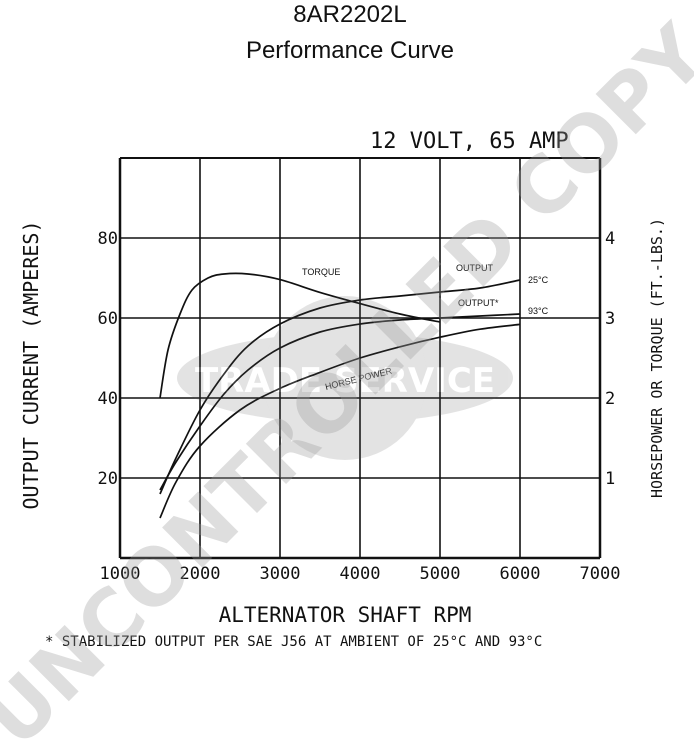  What do you see at coordinates (600, 574) in the screenshot?
I see `x-tick-label: 7000` at bounding box center [600, 574].